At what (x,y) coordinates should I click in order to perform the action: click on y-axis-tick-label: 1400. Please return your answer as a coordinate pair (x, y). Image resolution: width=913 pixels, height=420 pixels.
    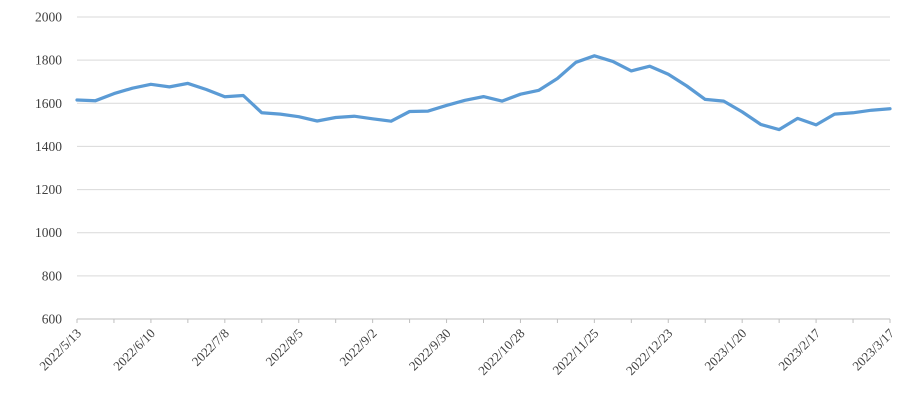
    Looking at the image, I should click on (48, 146).